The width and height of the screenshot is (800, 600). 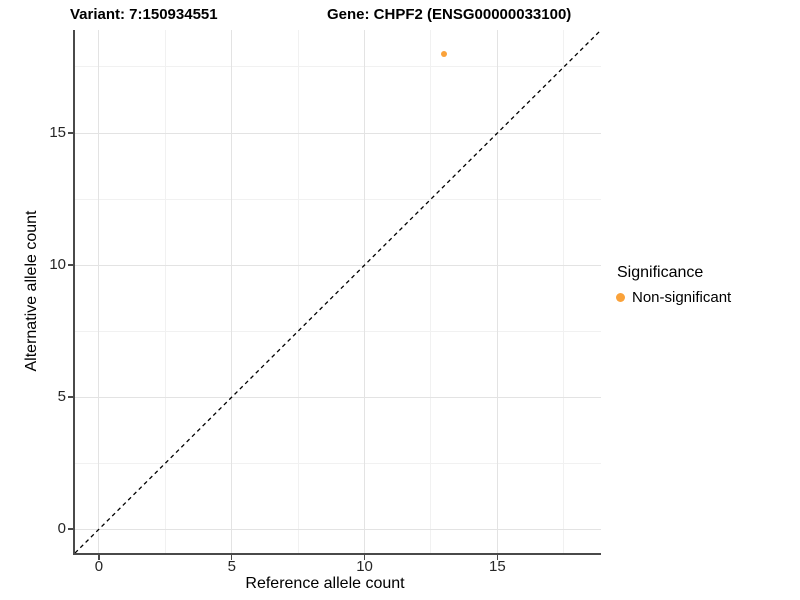 What do you see at coordinates (31, 291) in the screenshot?
I see `y-axis-title: Alternative allele count` at bounding box center [31, 291].